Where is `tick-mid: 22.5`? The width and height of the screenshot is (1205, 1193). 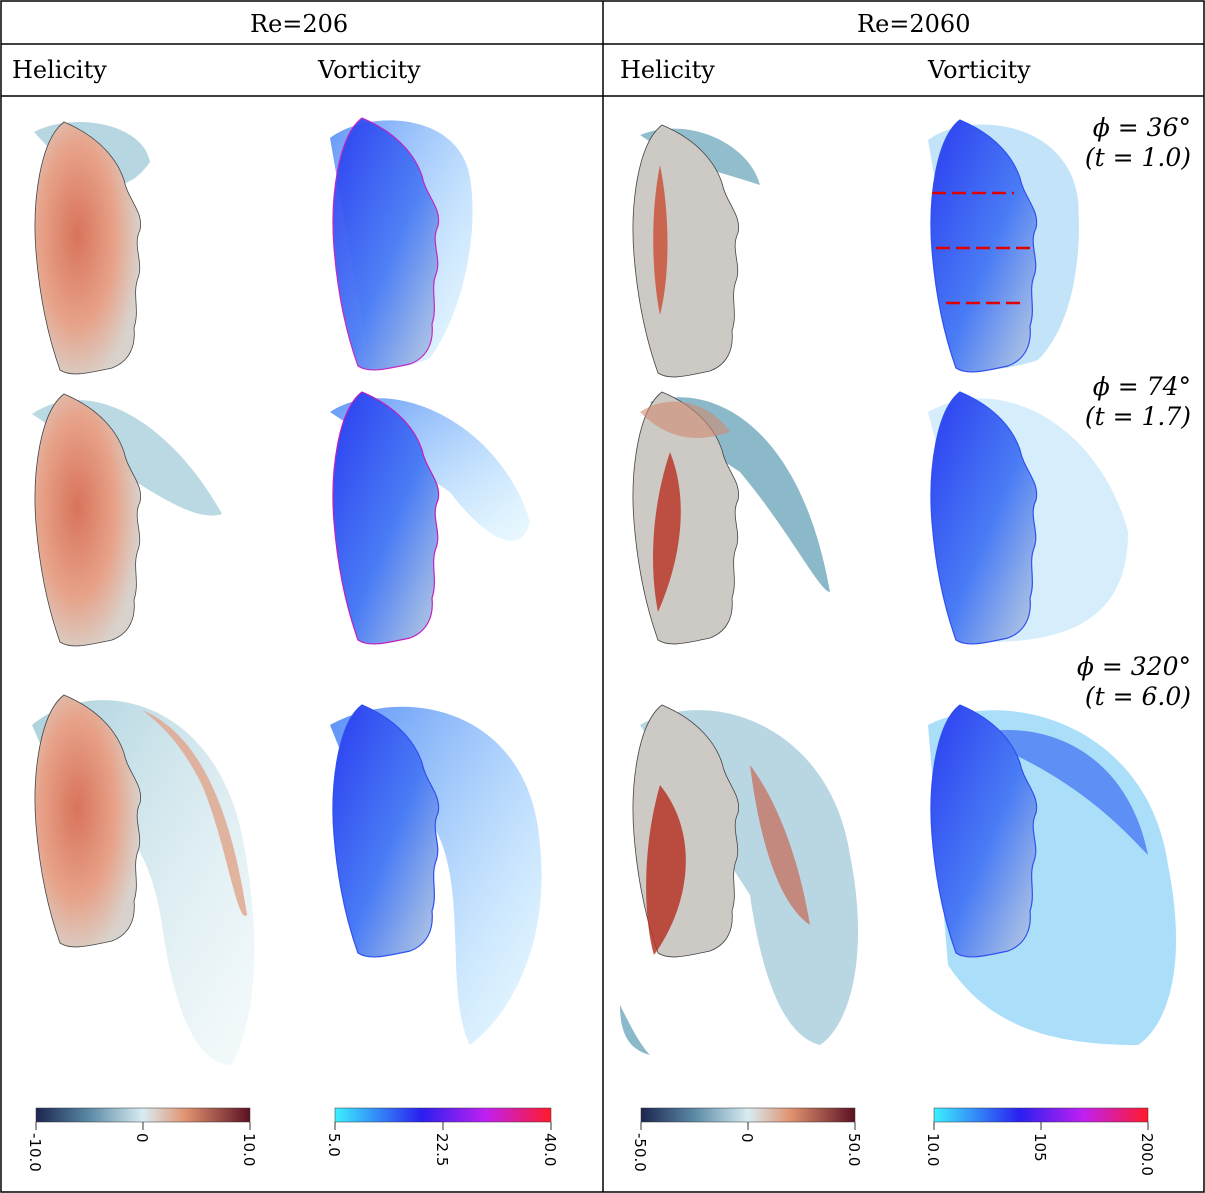 tick-mid: 22.5 is located at coordinates (442, 1149).